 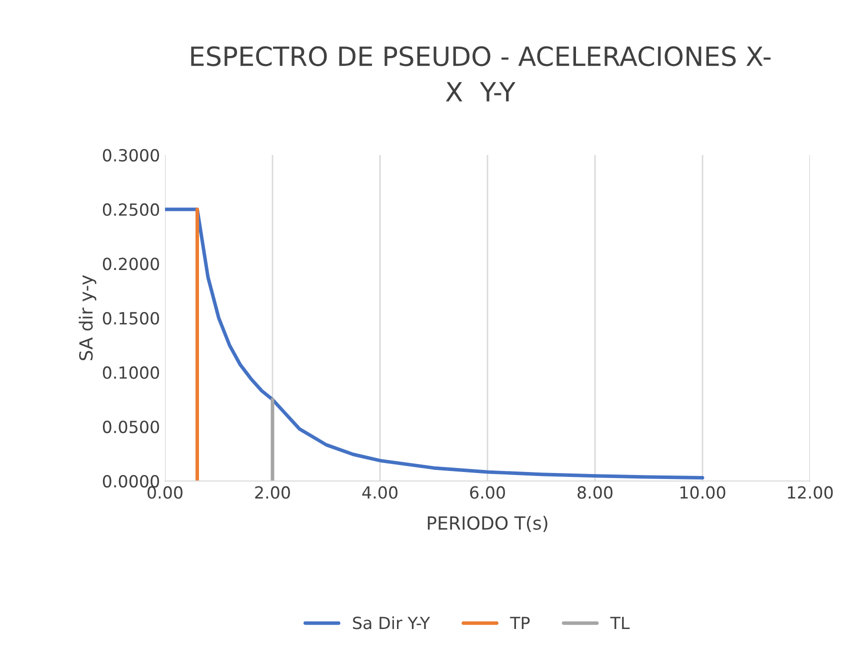 What do you see at coordinates (481, 74) in the screenshot?
I see `chart-title: ESPECTRO DE PSEUDO - ACELERACIONES X- X Y-Y` at bounding box center [481, 74].